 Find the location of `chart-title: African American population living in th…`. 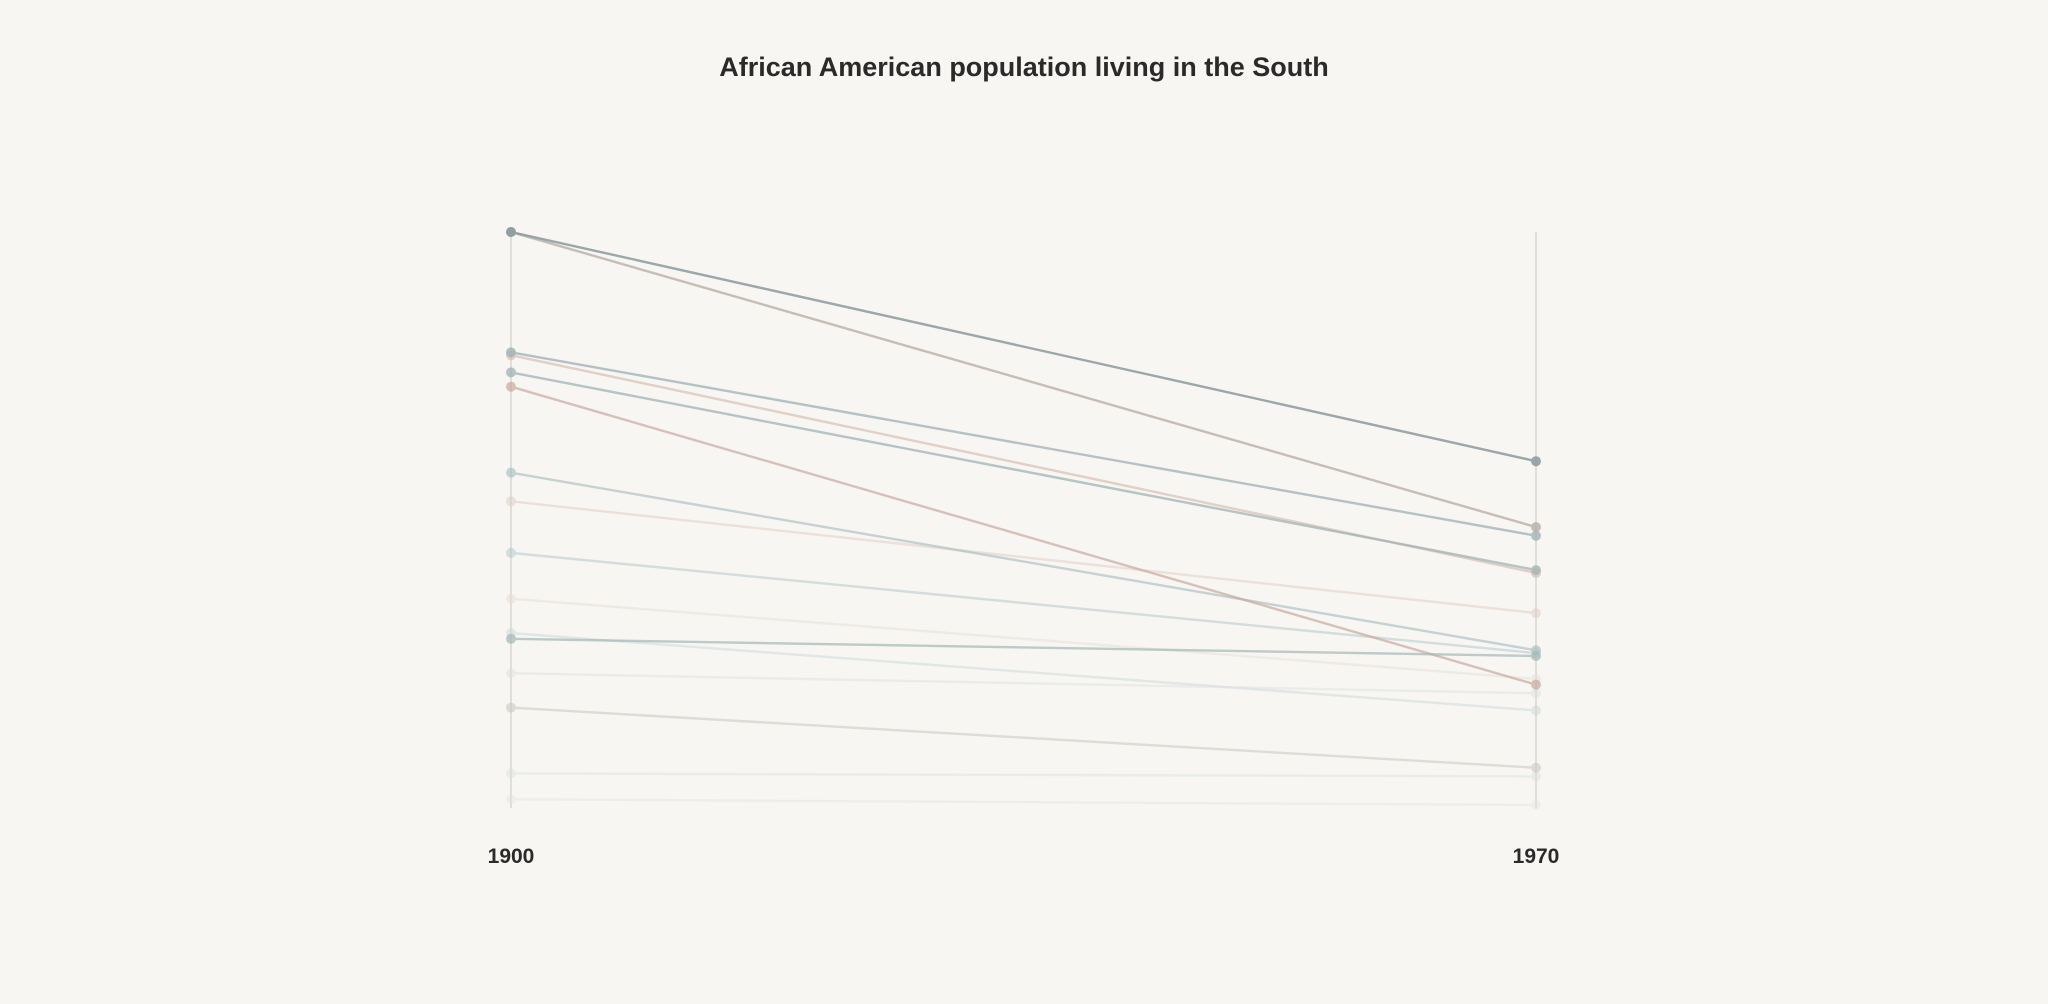

chart-title: African American population living in th… is located at coordinates (1024, 67).